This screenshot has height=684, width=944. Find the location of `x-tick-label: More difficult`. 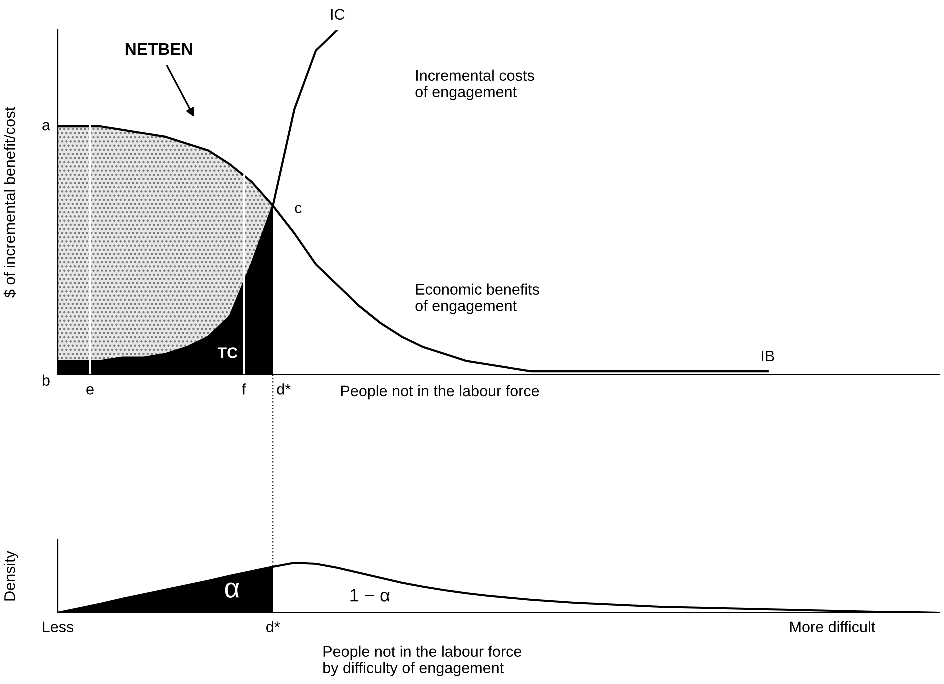

x-tick-label: More difficult is located at coordinates (833, 627).